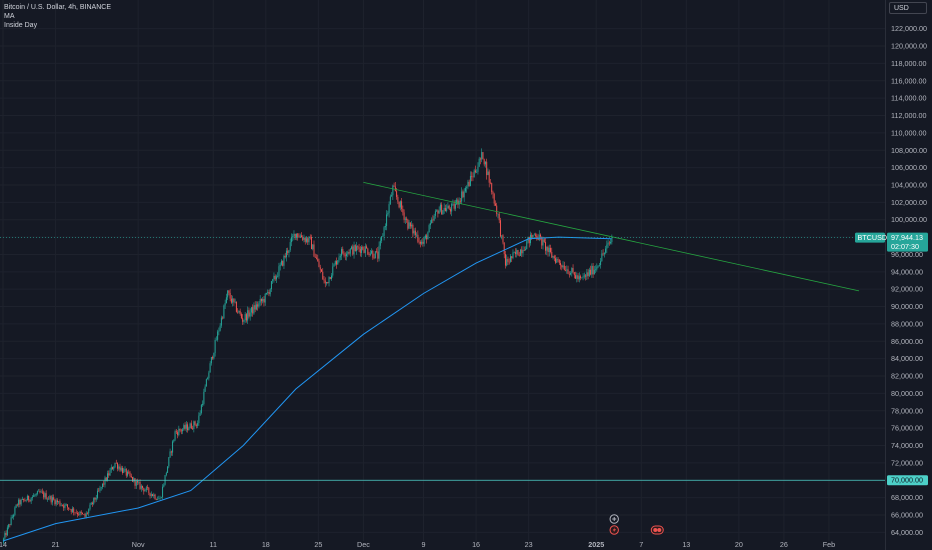 The image size is (932, 550). What do you see at coordinates (57, 7) in the screenshot?
I see `symbol-title: Bitcoin / U.S. Dollar, 4h, BINANCE` at bounding box center [57, 7].